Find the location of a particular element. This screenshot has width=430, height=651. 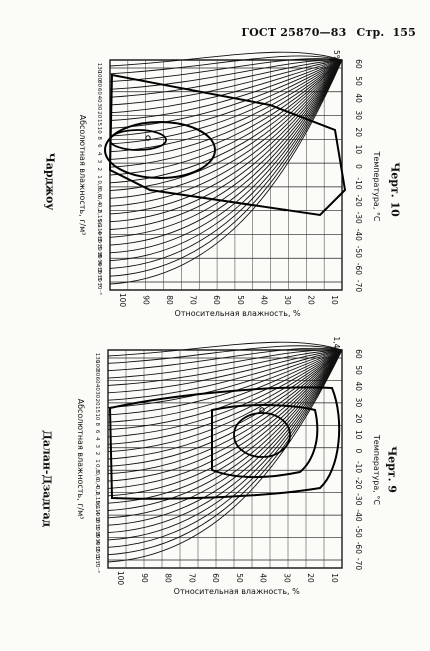

abs-humidity-tick-label: 4·10⁻² is located at coordinates (97, 519).